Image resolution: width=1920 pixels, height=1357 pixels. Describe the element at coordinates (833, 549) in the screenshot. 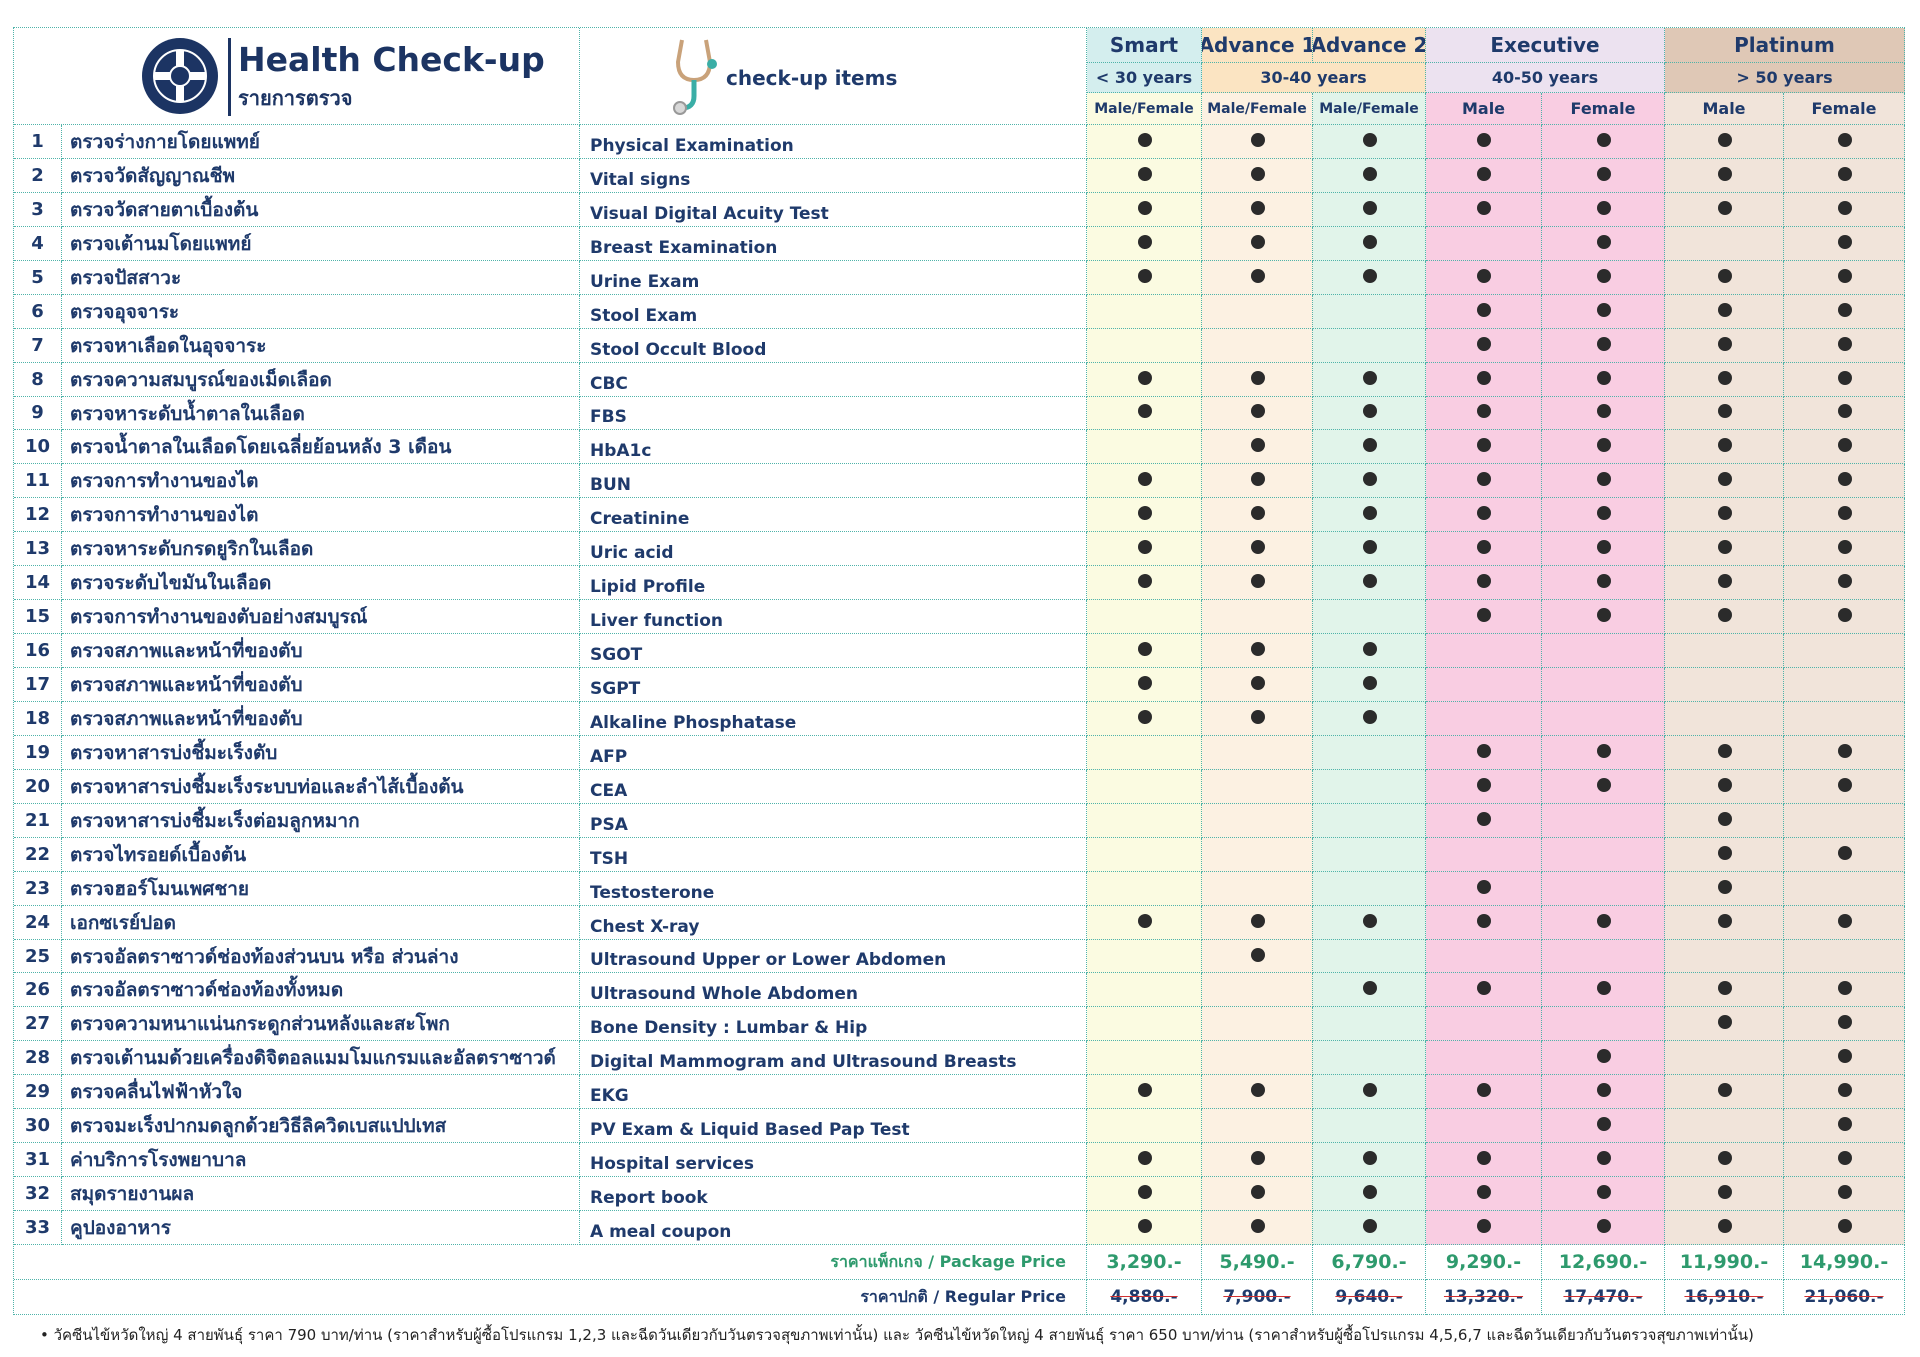

I see `english-item: Uric acid` at that location.